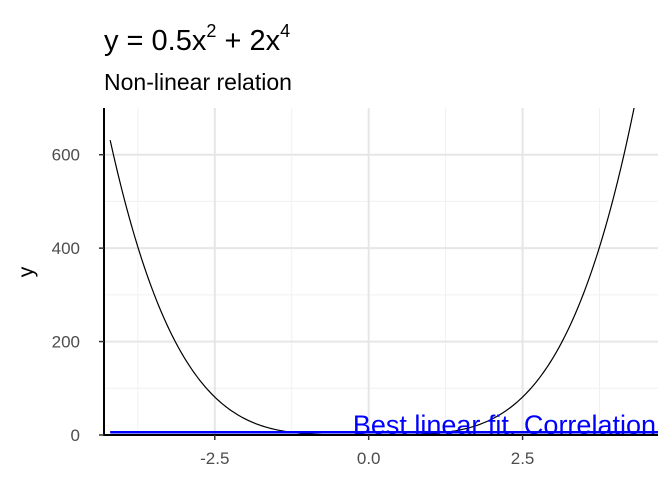  I want to click on chart-subtitle: Non-linear relation, so click(198, 82).